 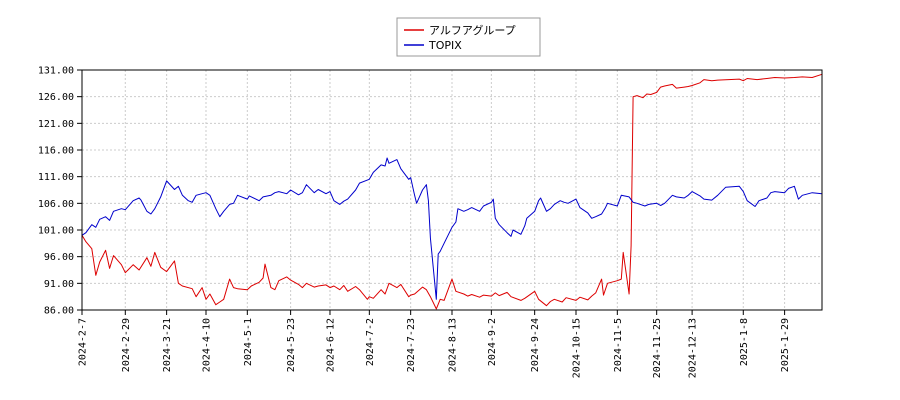 I want to click on x-tick-label-9: 2024-8-13, so click(x=453, y=345).